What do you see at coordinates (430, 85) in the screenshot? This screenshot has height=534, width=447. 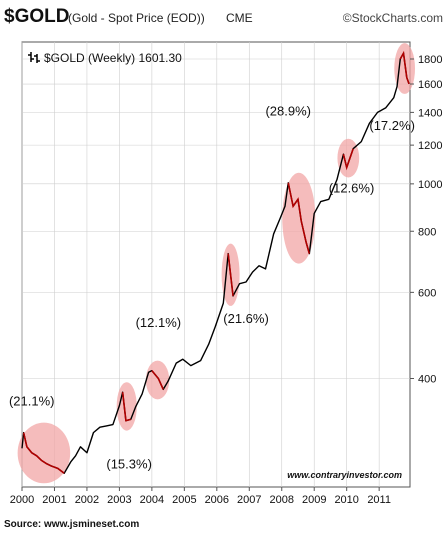 I see `y-tick-label: 1600` at bounding box center [430, 85].